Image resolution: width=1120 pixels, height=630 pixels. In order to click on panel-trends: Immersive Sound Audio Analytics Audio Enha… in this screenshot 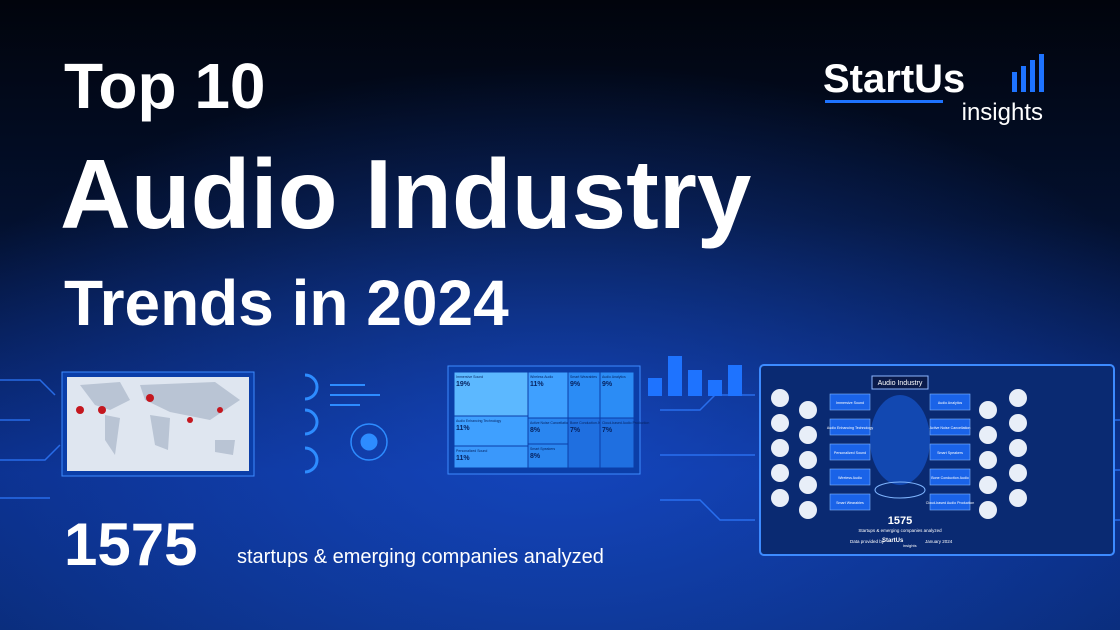, I will do `click(901, 452)`.